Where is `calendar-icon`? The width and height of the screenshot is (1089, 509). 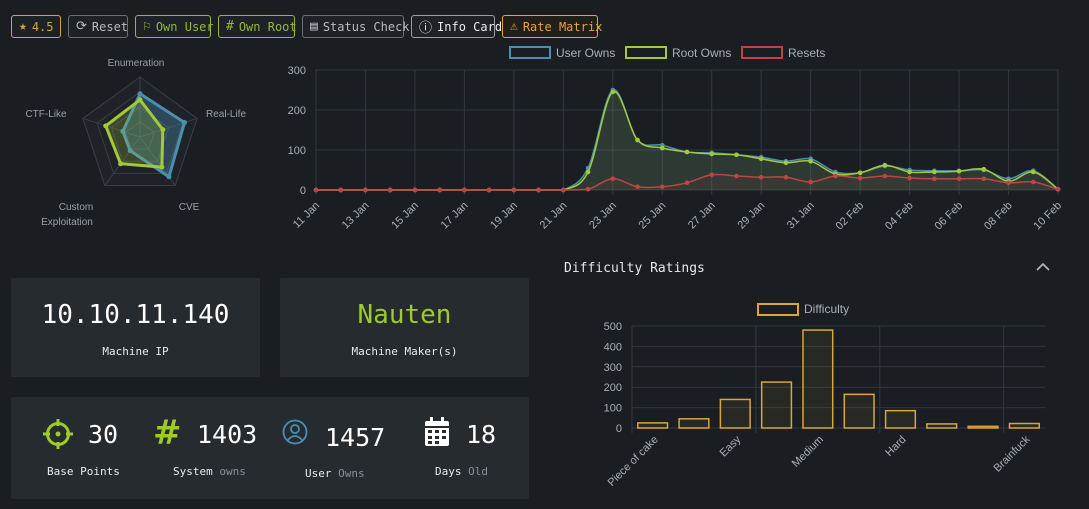
calendar-icon is located at coordinates (437, 431).